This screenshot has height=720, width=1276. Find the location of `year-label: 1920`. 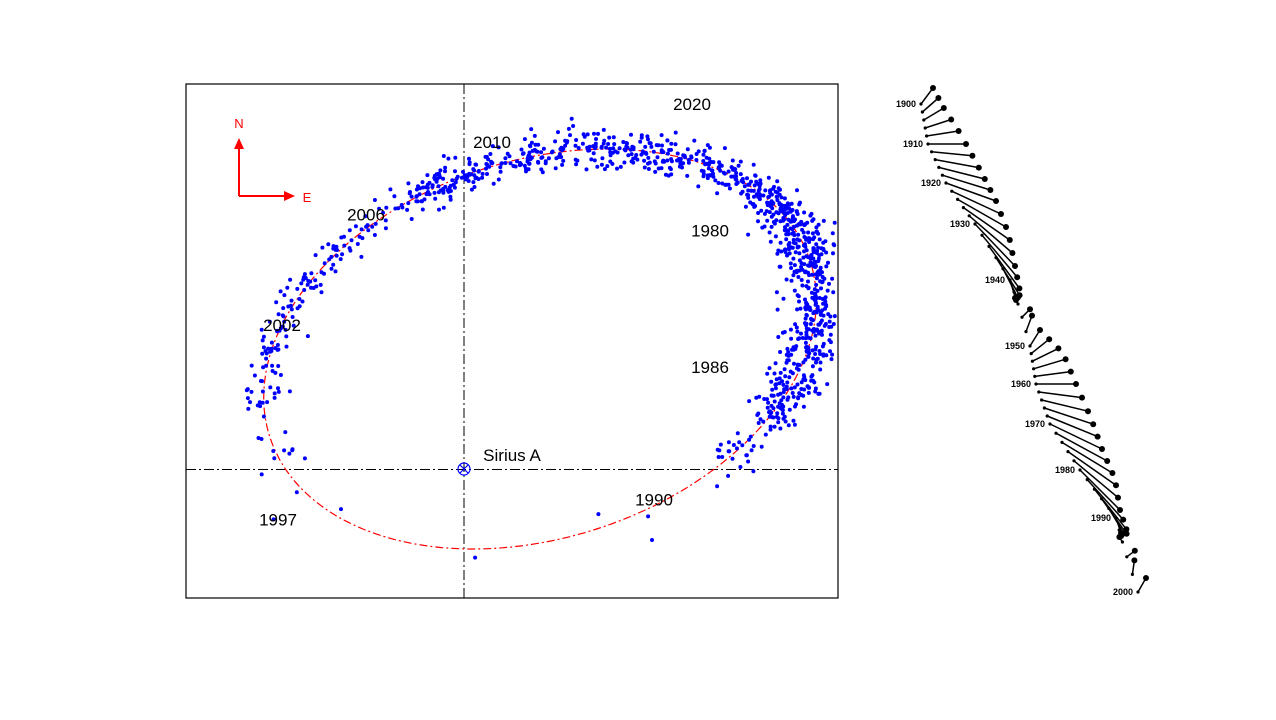

year-label: 1920 is located at coordinates (931, 183).